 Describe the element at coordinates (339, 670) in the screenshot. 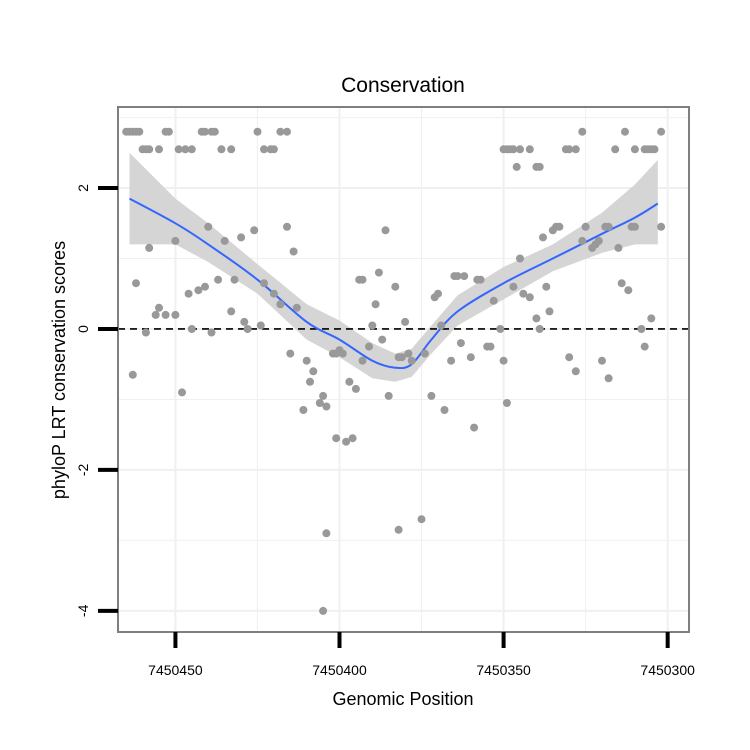

I see `x-tick-label: 7450400` at that location.